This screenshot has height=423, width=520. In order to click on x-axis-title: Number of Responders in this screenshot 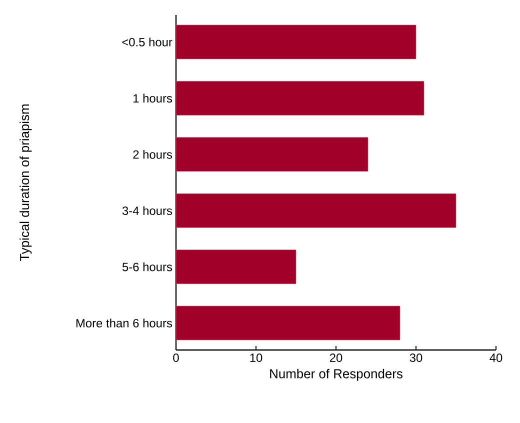, I will do `click(336, 374)`.